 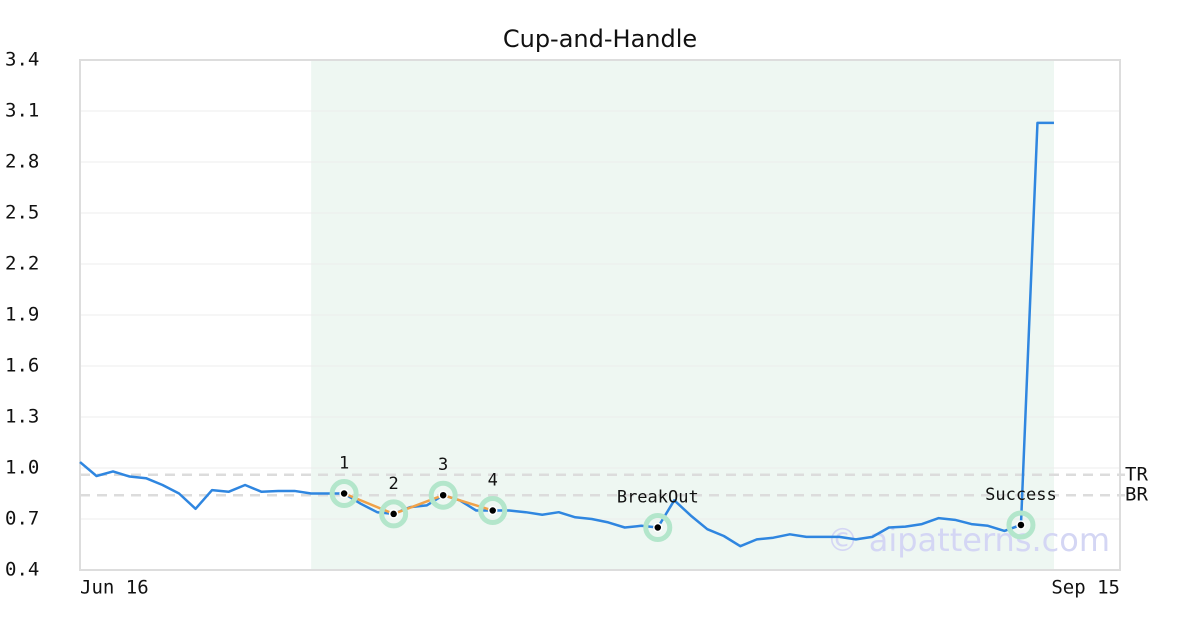 What do you see at coordinates (1136, 474) in the screenshot?
I see `level-label: TR` at bounding box center [1136, 474].